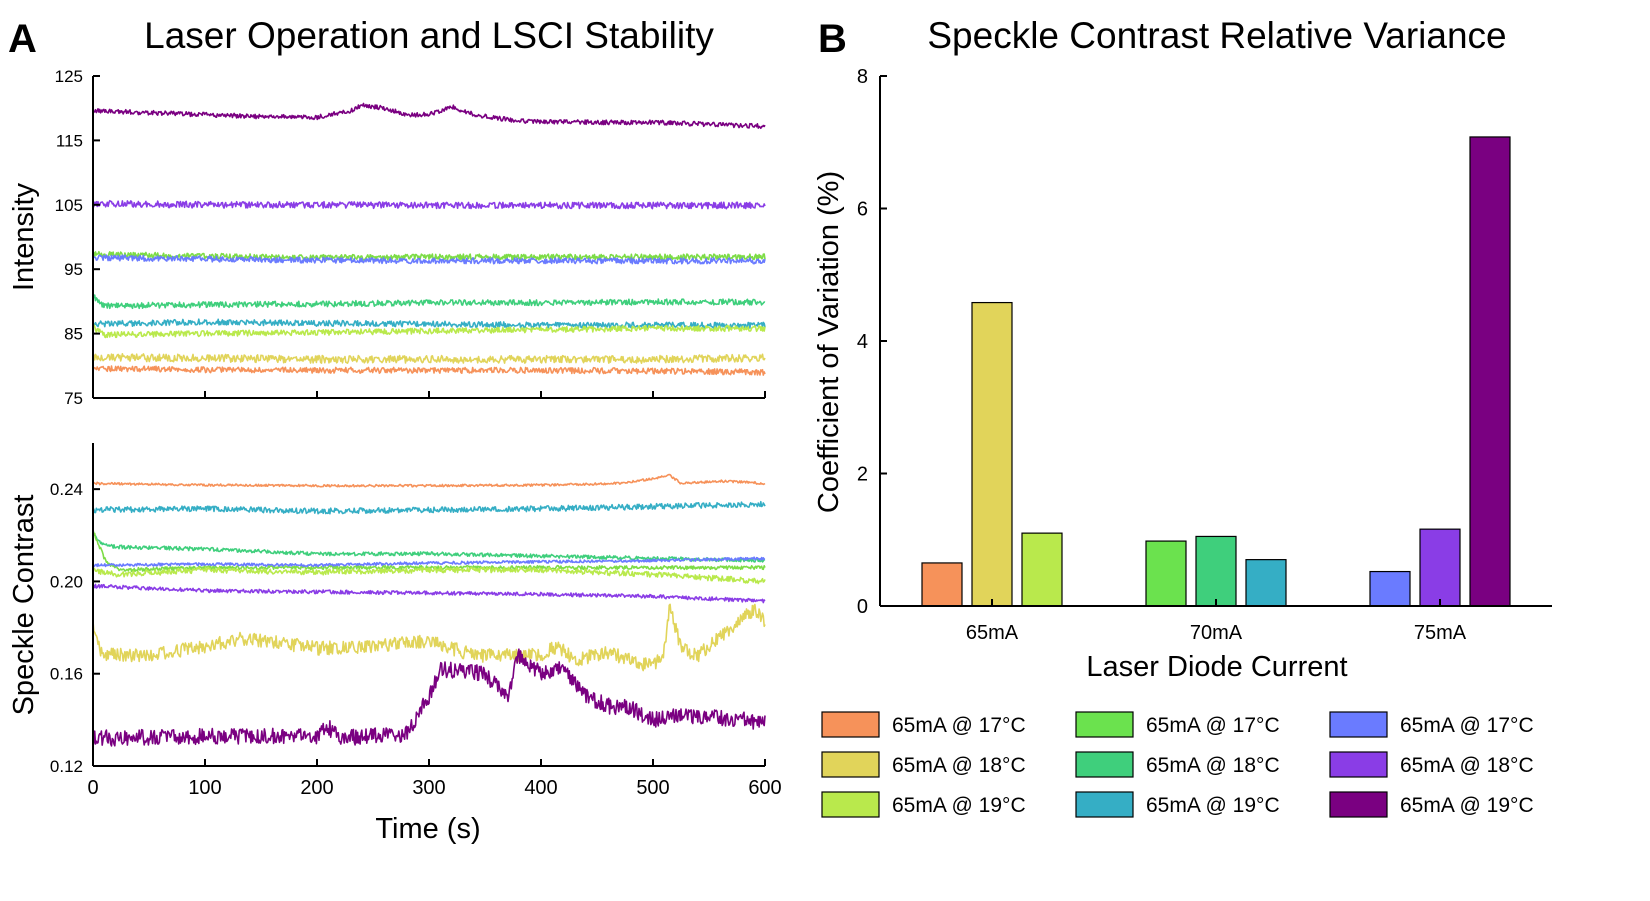 The height and width of the screenshot is (901, 1650). What do you see at coordinates (959, 765) in the screenshot?
I see `legend-label-2: 65mA @ 18°C` at bounding box center [959, 765].